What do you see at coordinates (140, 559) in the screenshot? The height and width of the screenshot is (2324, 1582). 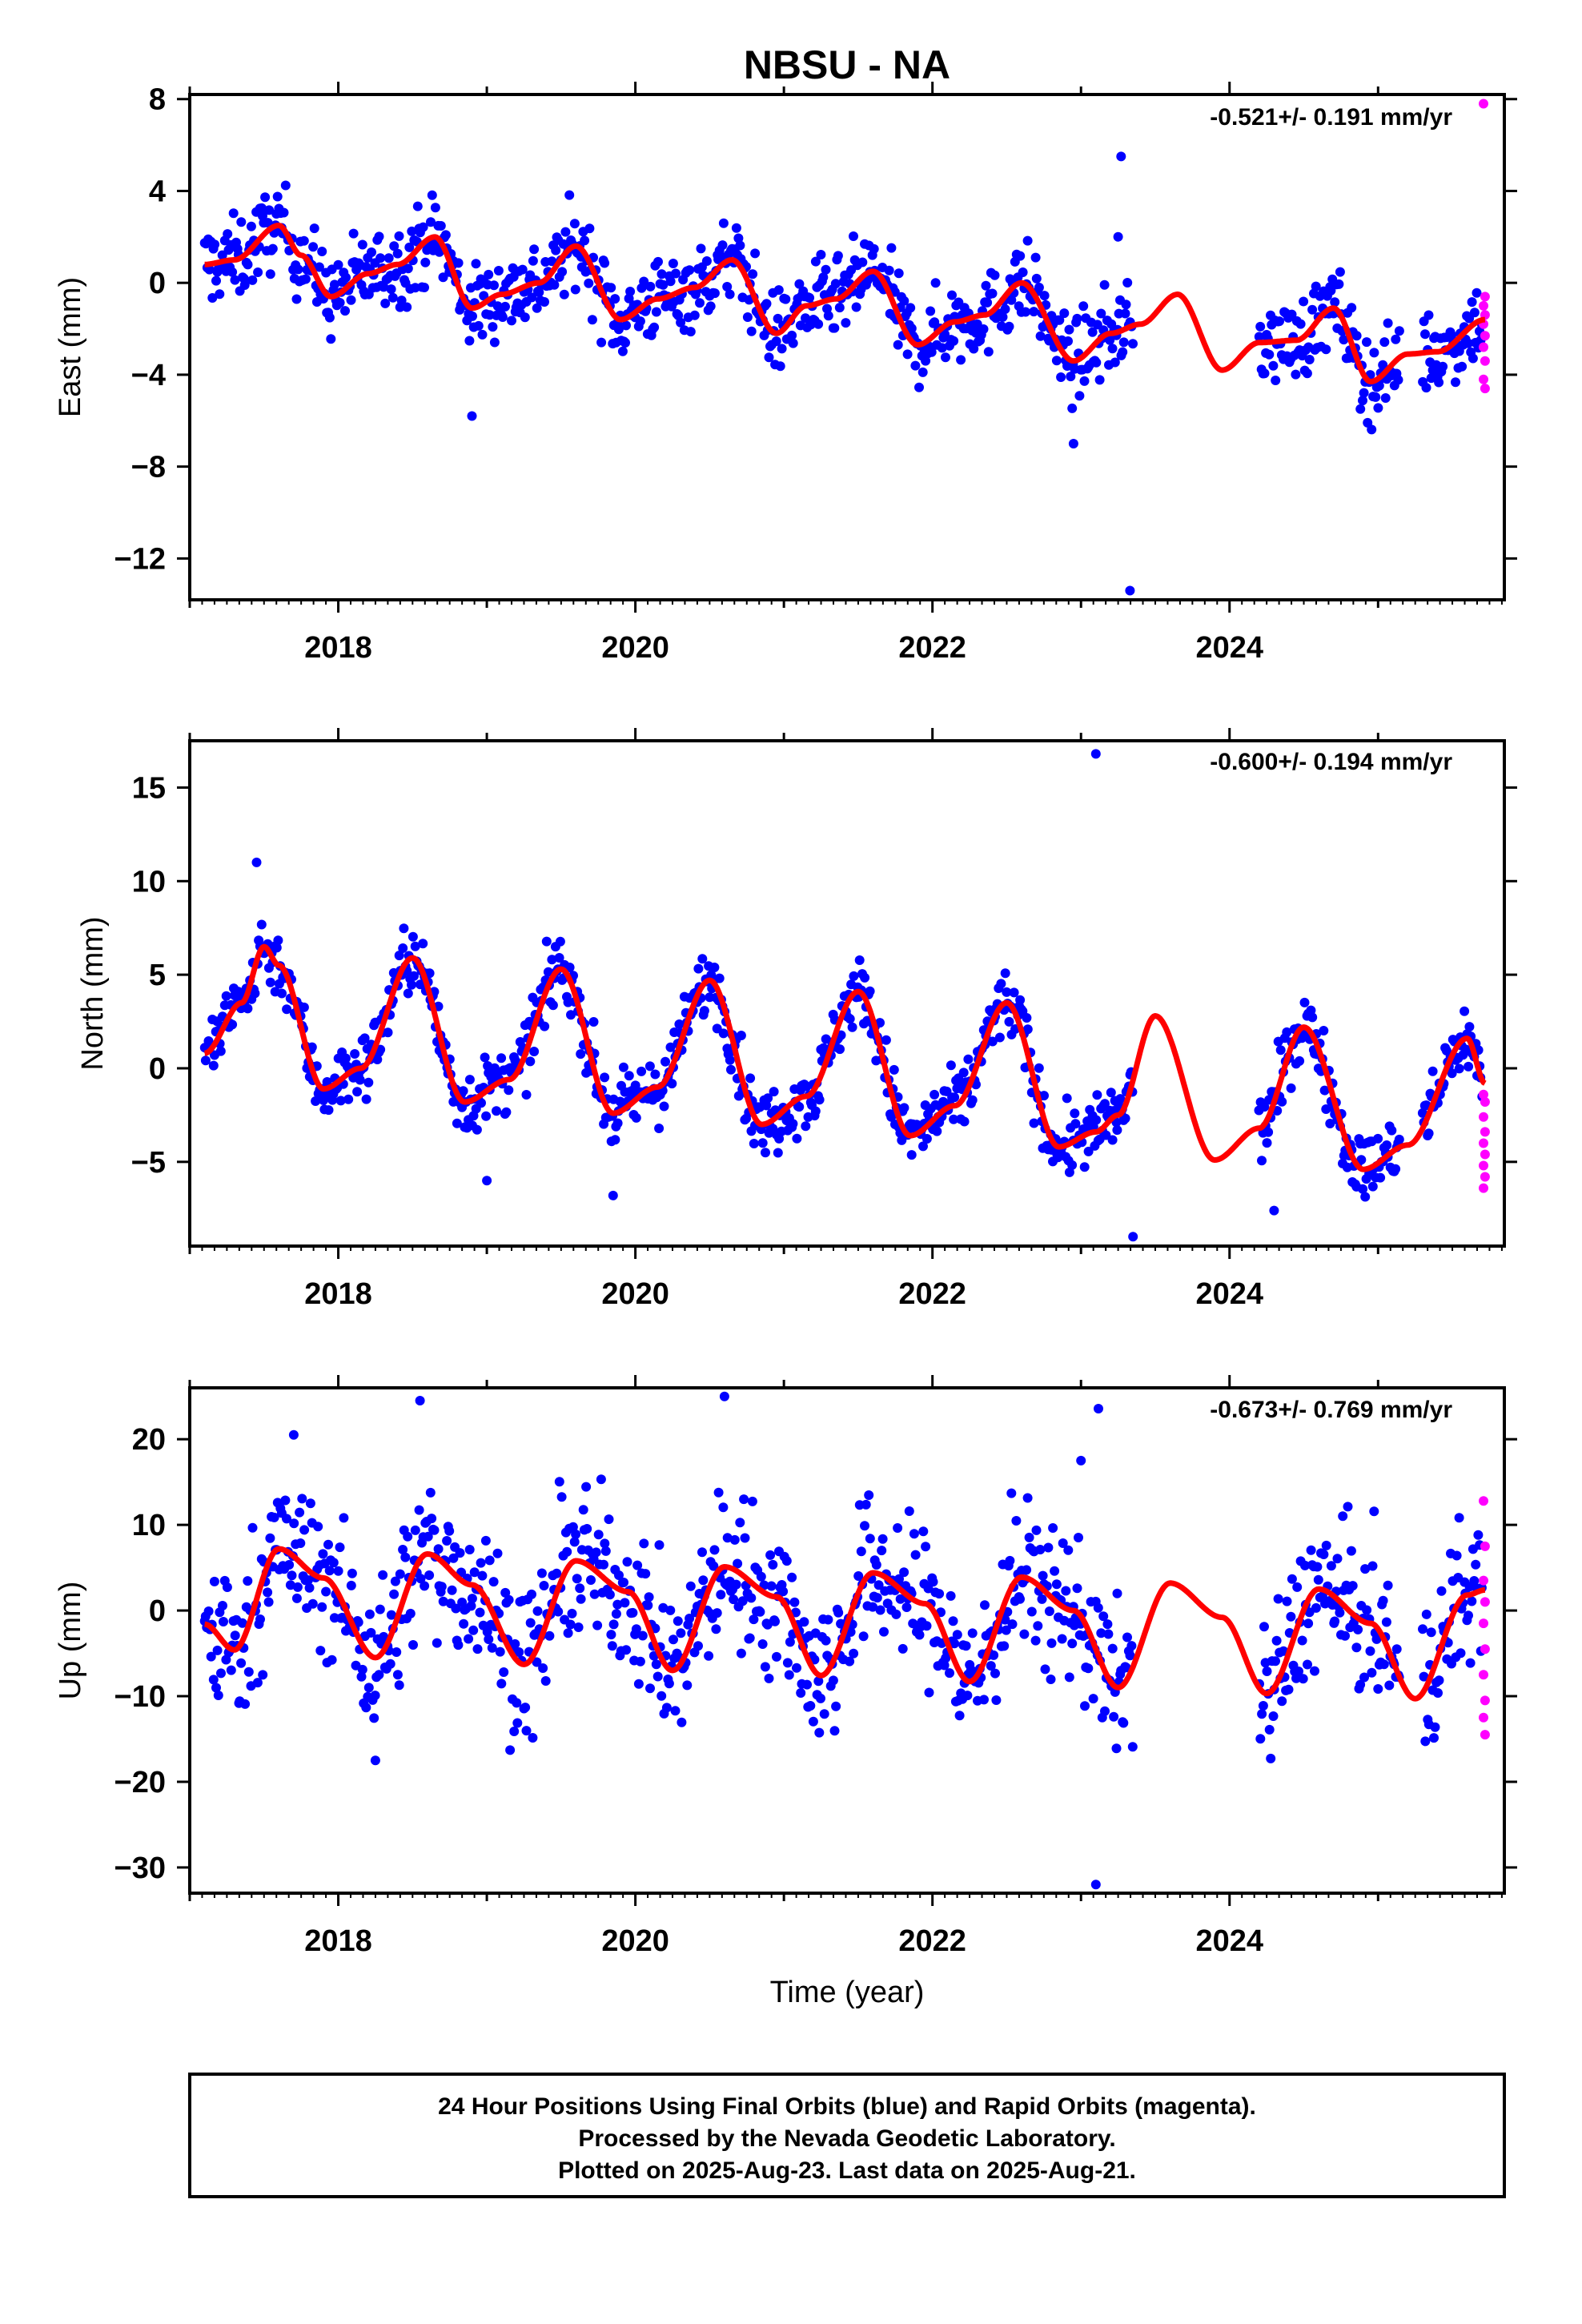 I see `y-tick-label: −12` at bounding box center [140, 559].